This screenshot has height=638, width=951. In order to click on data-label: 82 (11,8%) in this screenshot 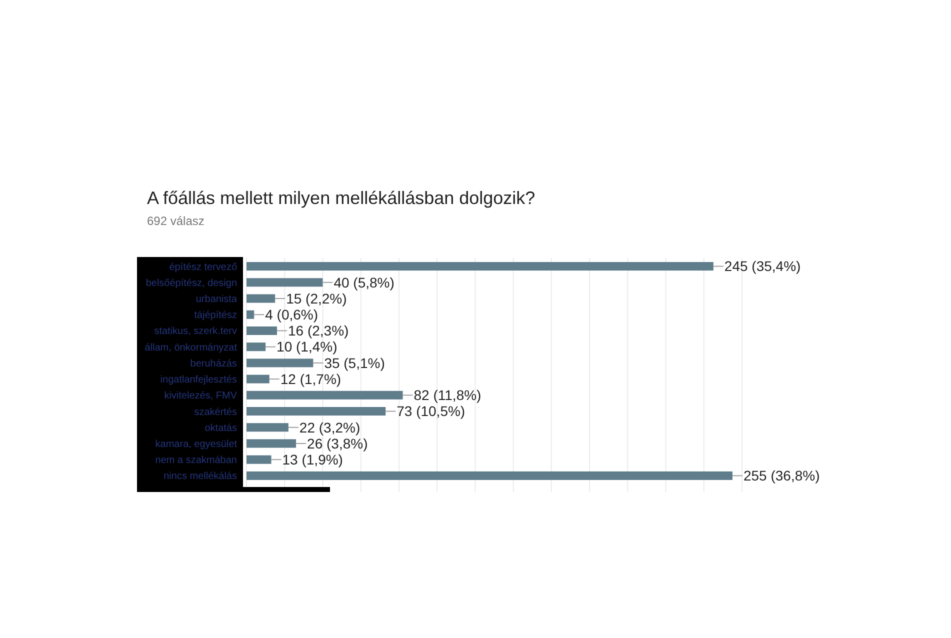, I will do `click(448, 395)`.